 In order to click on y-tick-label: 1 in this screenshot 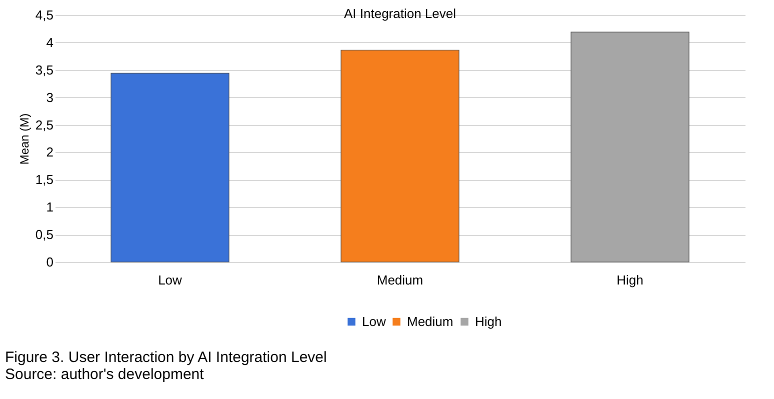, I will do `click(50, 207)`.